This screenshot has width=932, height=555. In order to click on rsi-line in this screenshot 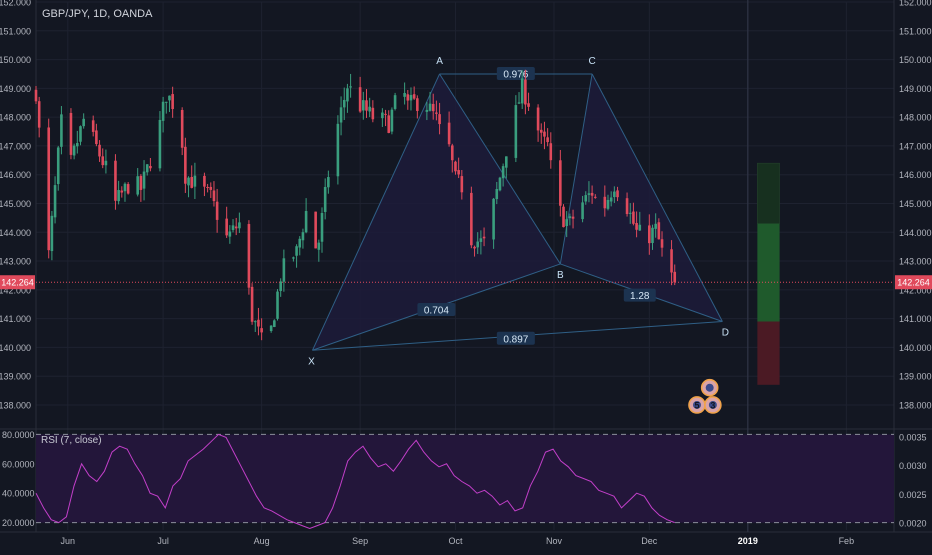, I will do `click(355, 481)`.